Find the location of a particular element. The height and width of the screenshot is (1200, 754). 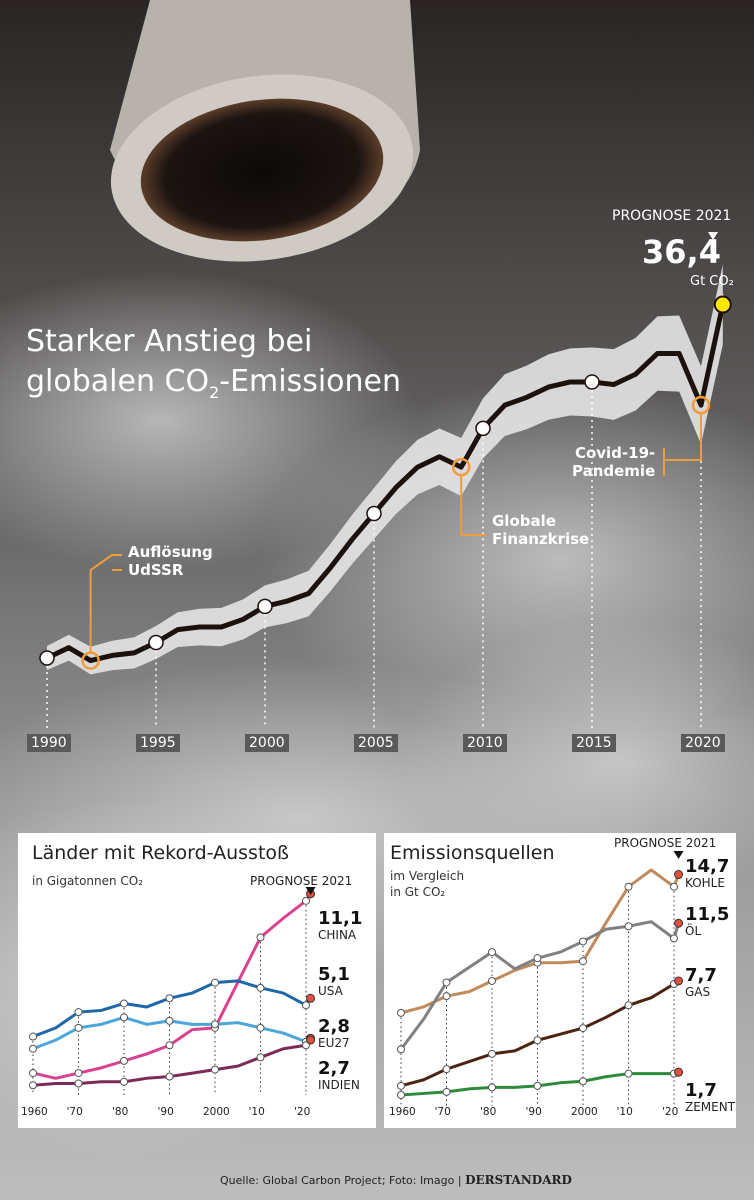

x-tick-2020: 2020 is located at coordinates (703, 743).